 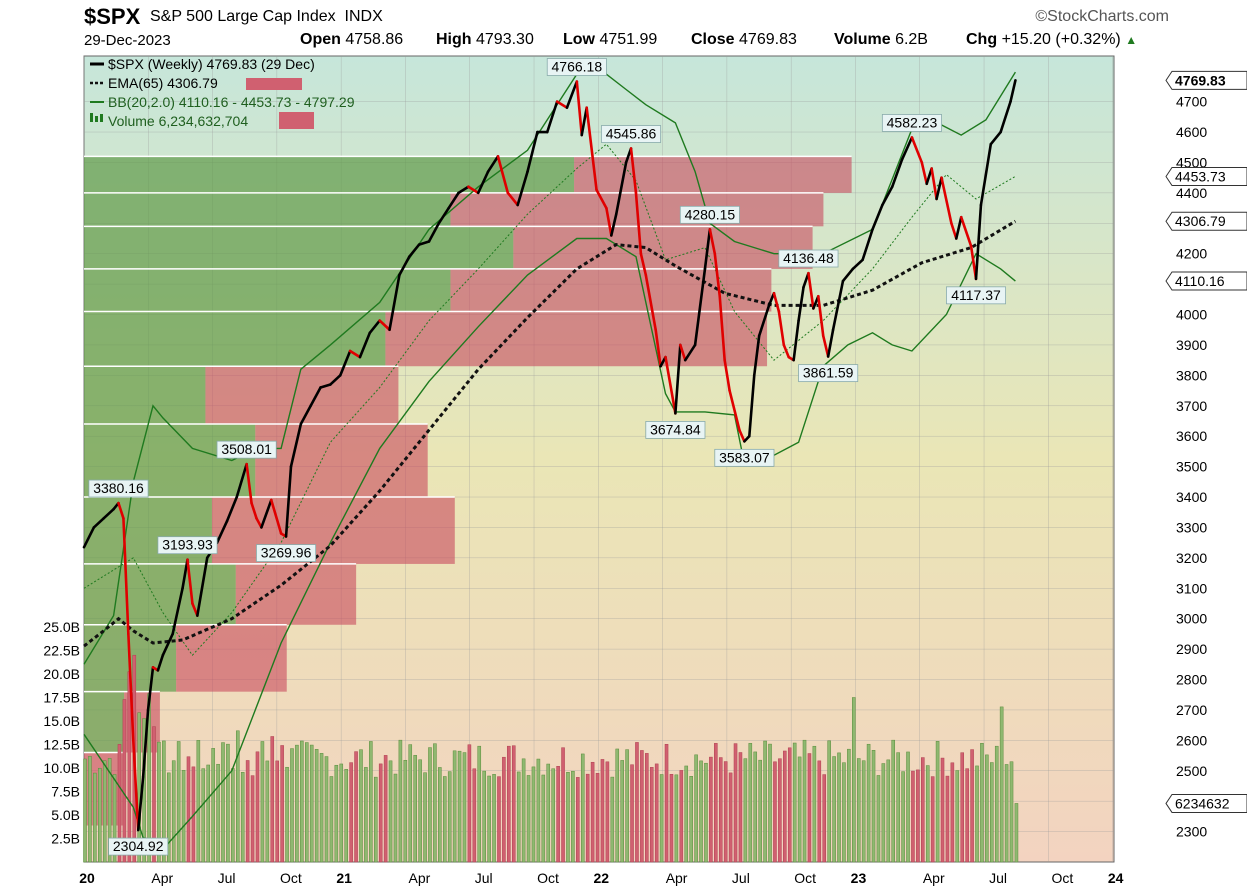 What do you see at coordinates (267, 290) in the screenshot?
I see `vbp-up-bar` at bounding box center [267, 290].